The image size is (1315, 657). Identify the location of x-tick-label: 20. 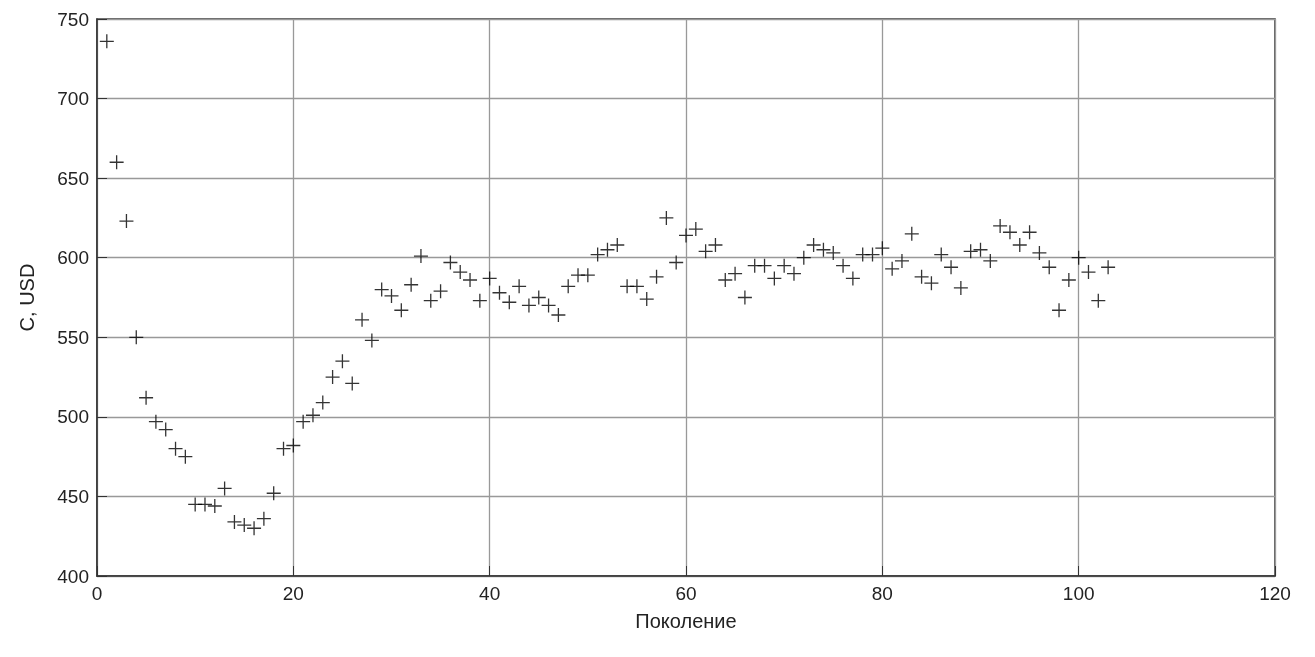
(293, 593).